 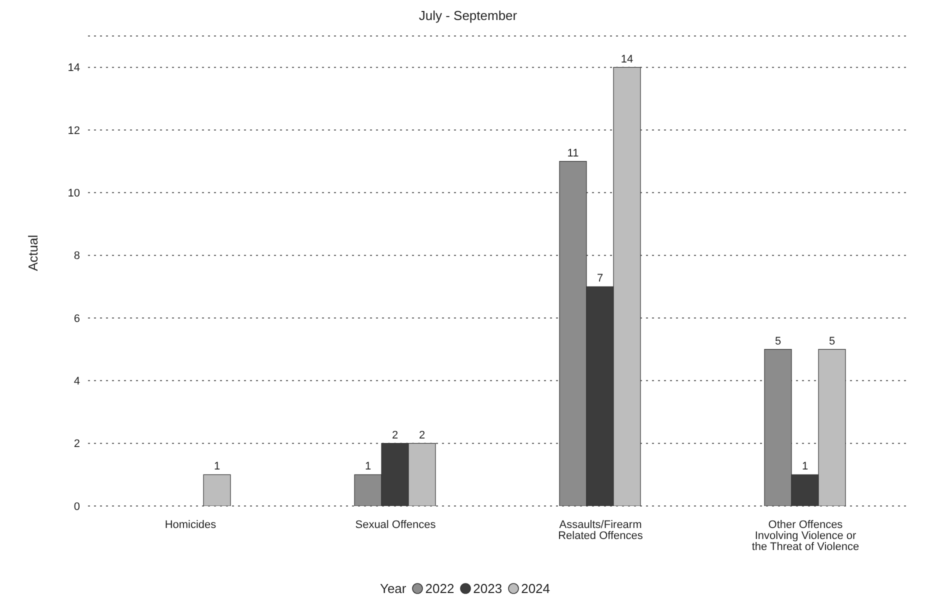 What do you see at coordinates (627, 59) in the screenshot?
I see `data-label: 14` at bounding box center [627, 59].